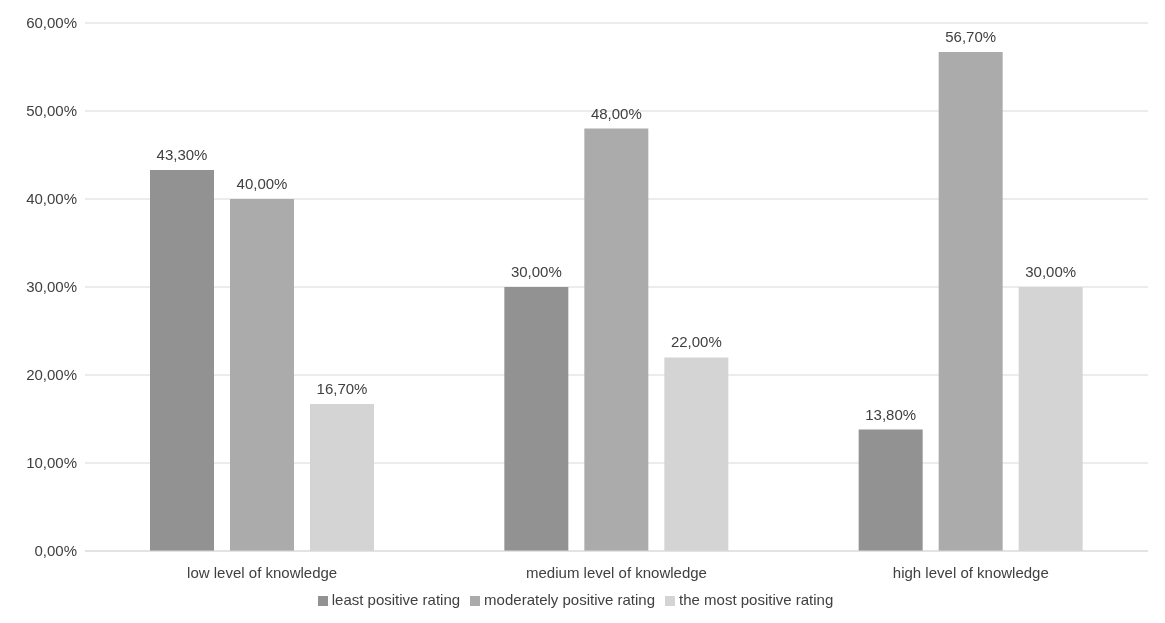 This screenshot has width=1165, height=623. What do you see at coordinates (51, 375) in the screenshot?
I see `y-tick-label: 20,00%` at bounding box center [51, 375].